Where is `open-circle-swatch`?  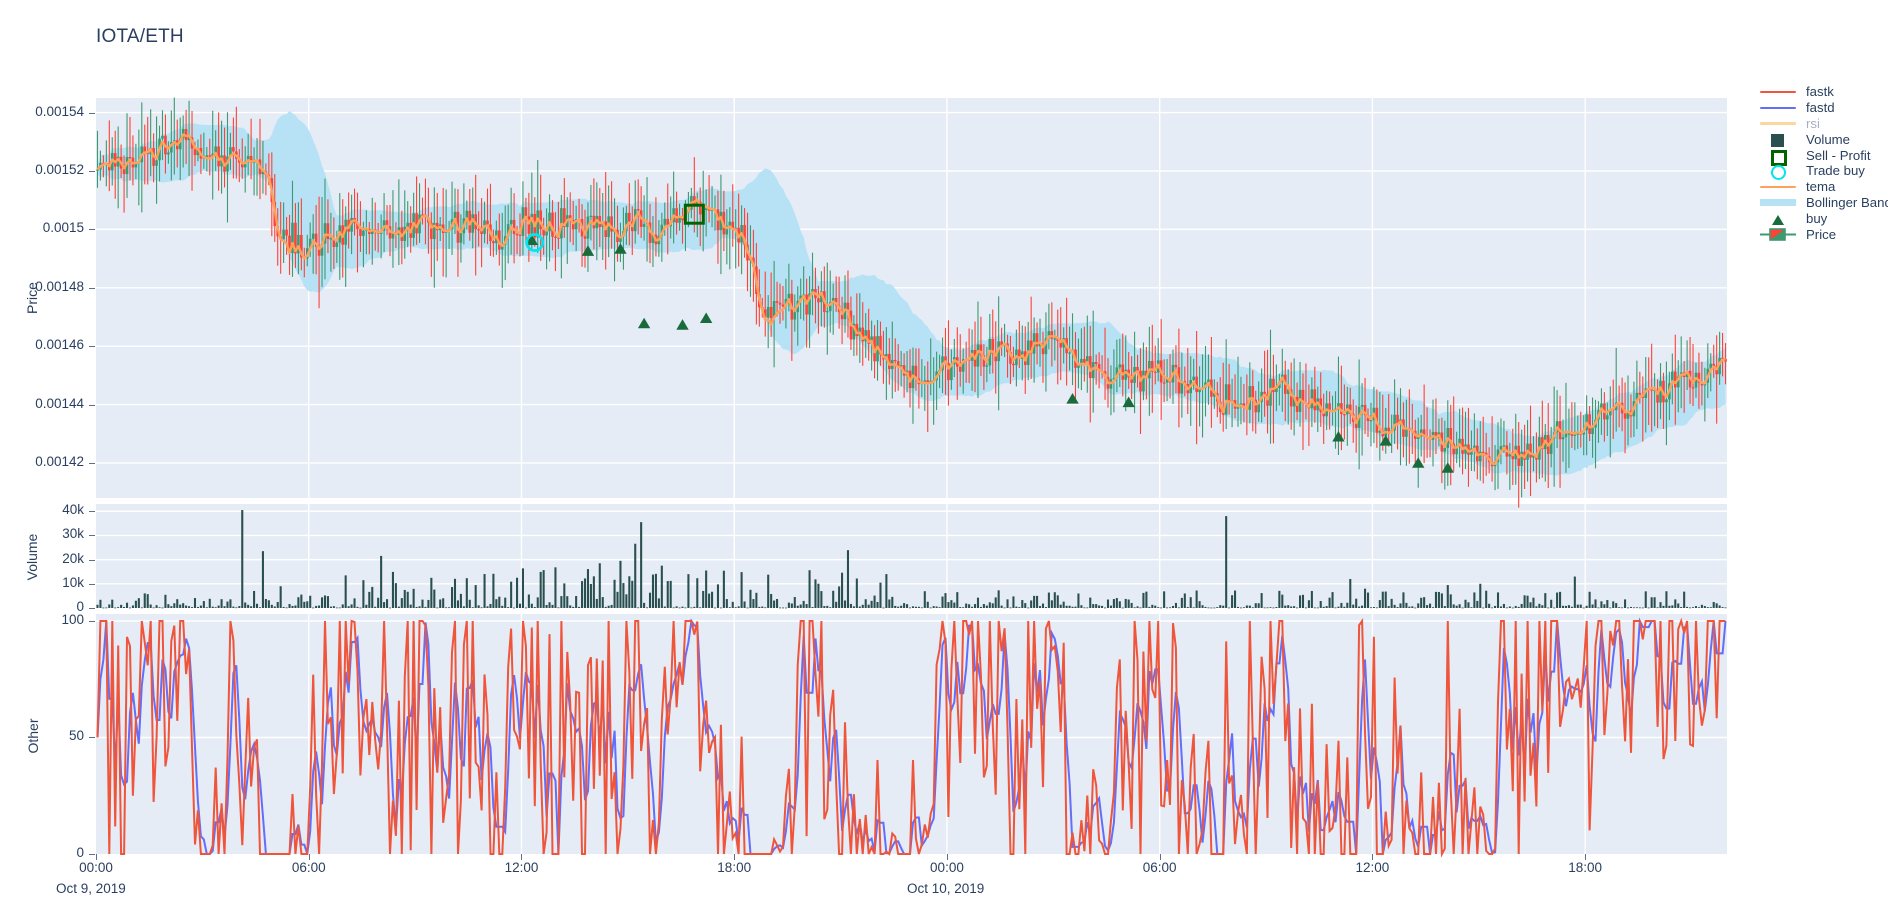
open-circle-swatch is located at coordinates (1778, 173).